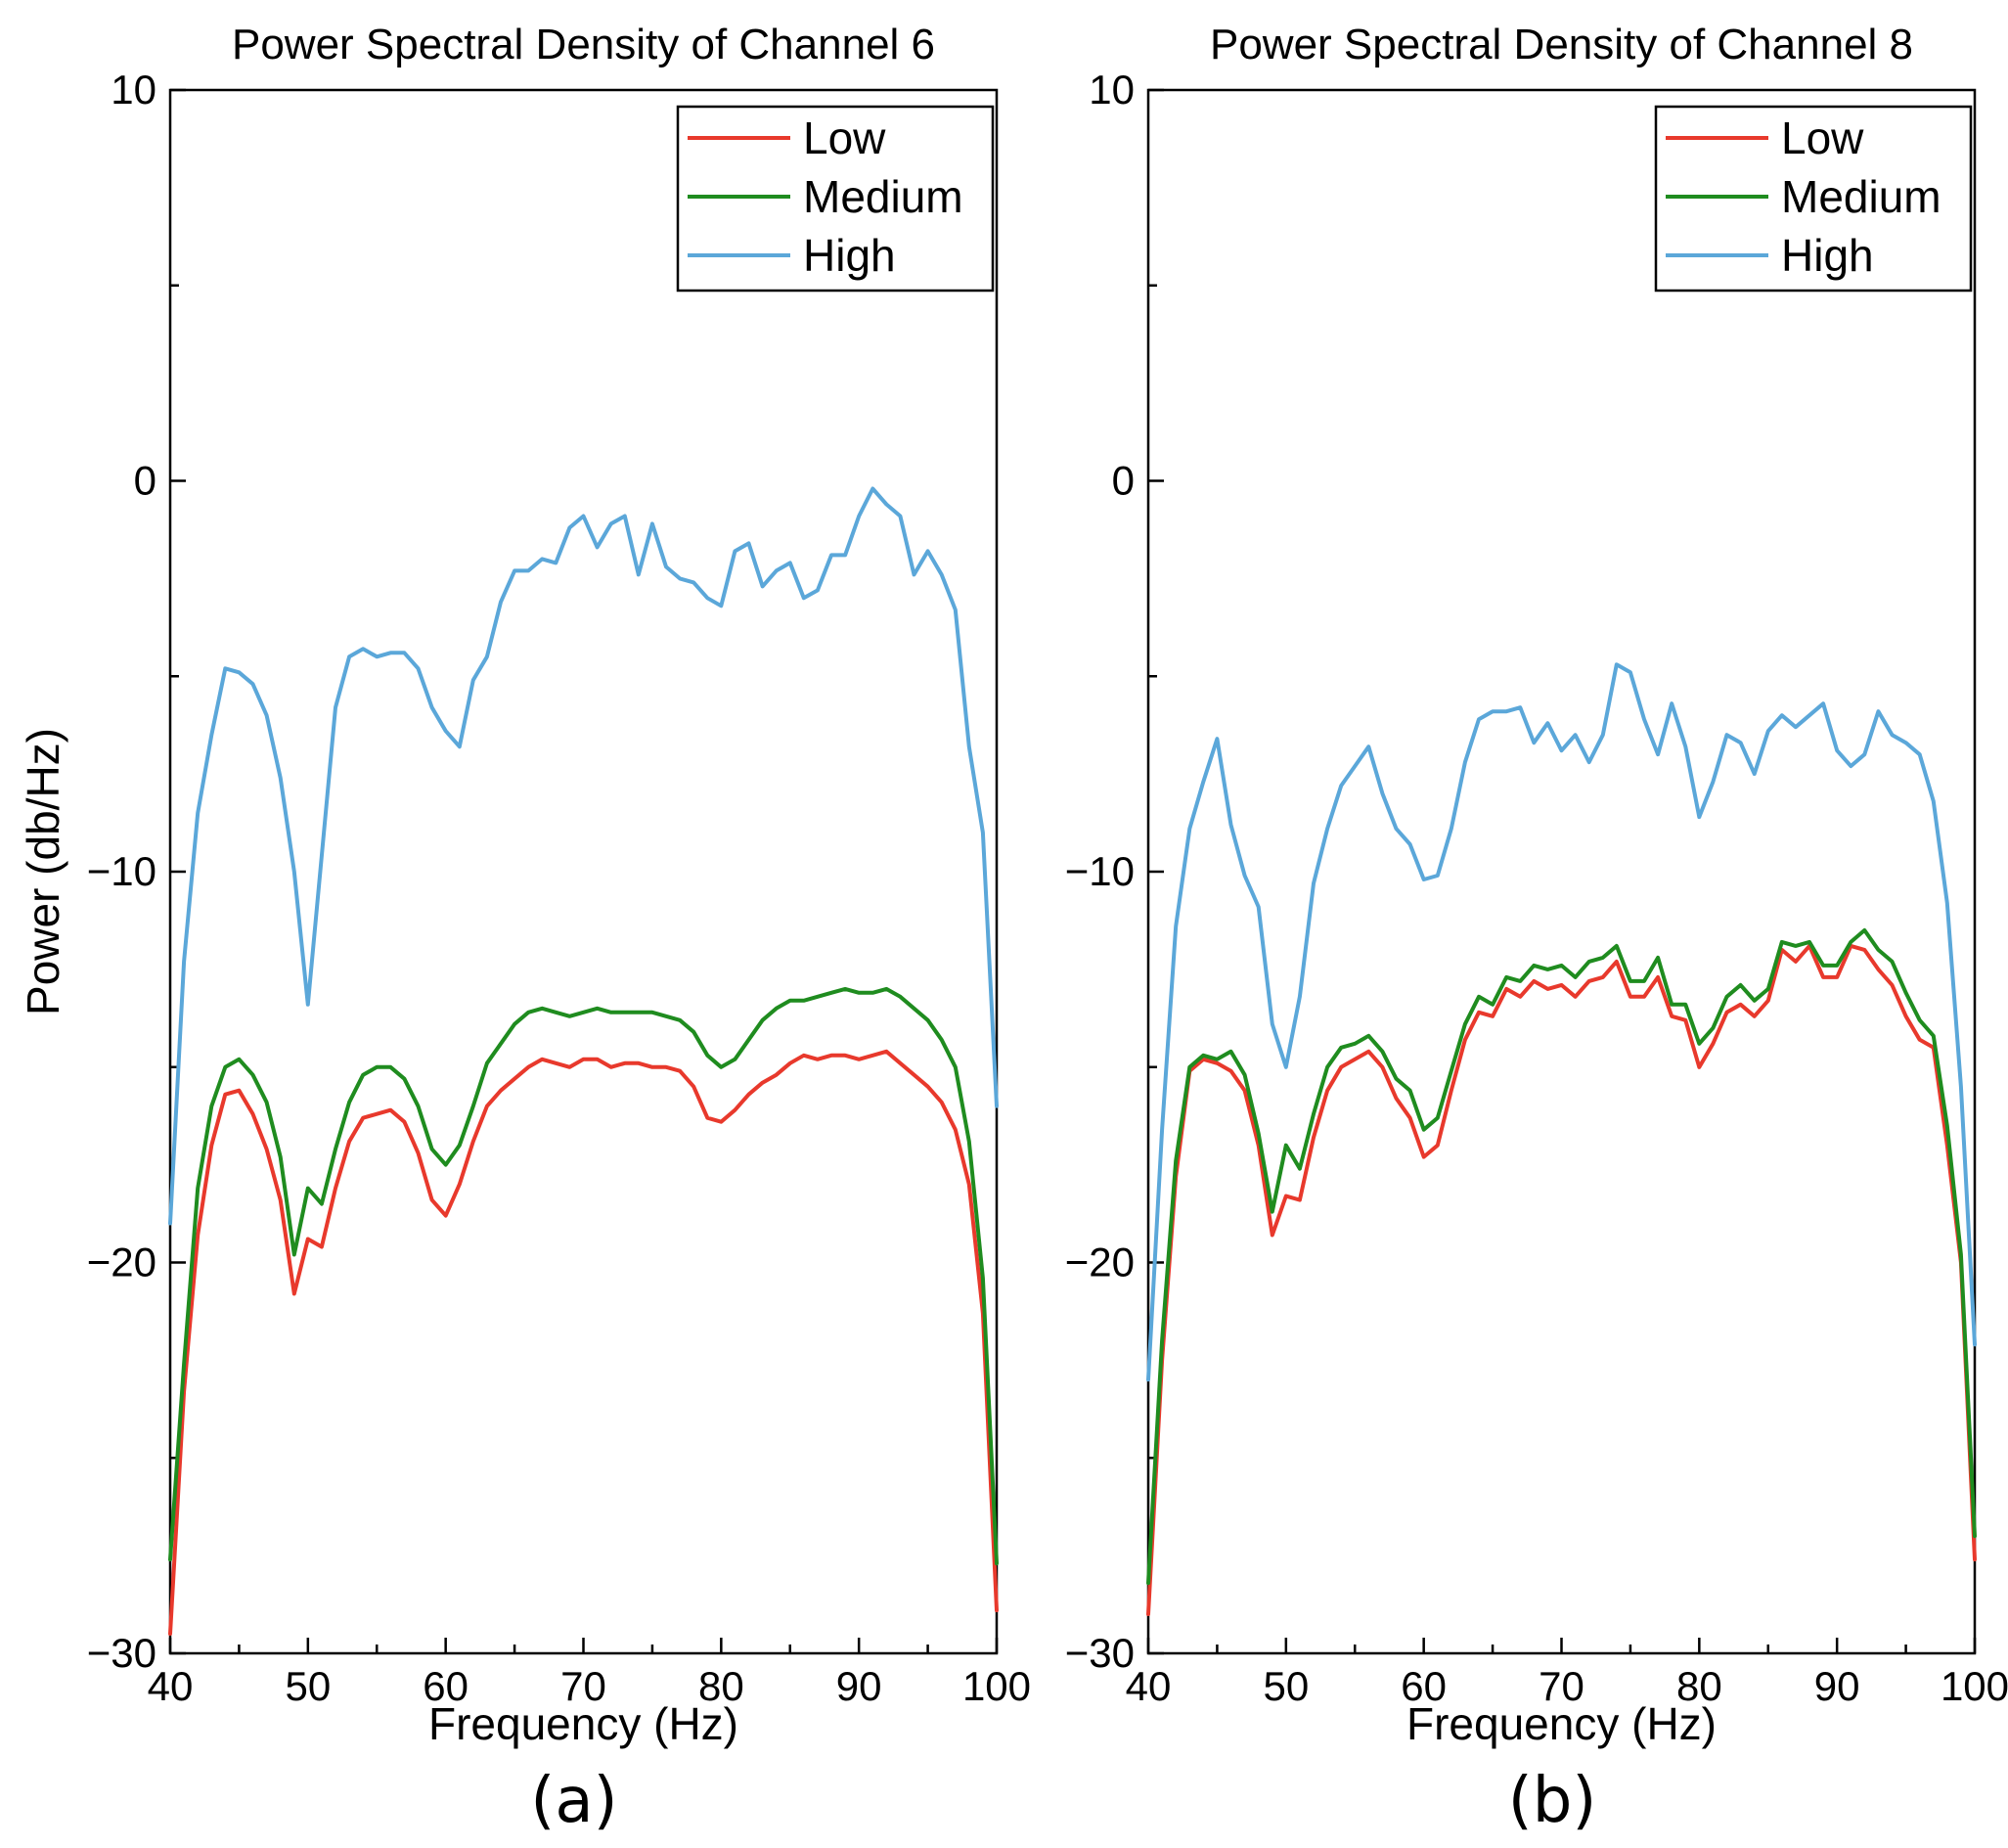 Image resolution: width=2008 pixels, height=1848 pixels. I want to click on series-line-low, so click(583, 1342).